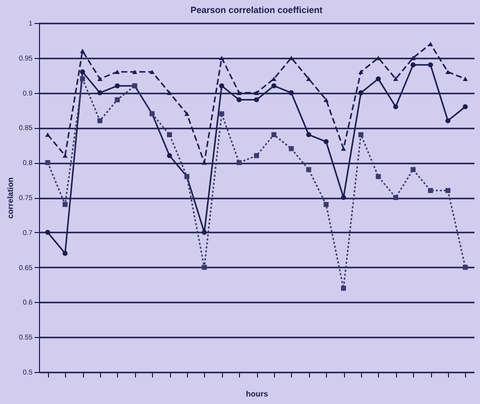 This screenshot has height=404, width=480. I want to click on y-axis-title: correlation, so click(10, 198).